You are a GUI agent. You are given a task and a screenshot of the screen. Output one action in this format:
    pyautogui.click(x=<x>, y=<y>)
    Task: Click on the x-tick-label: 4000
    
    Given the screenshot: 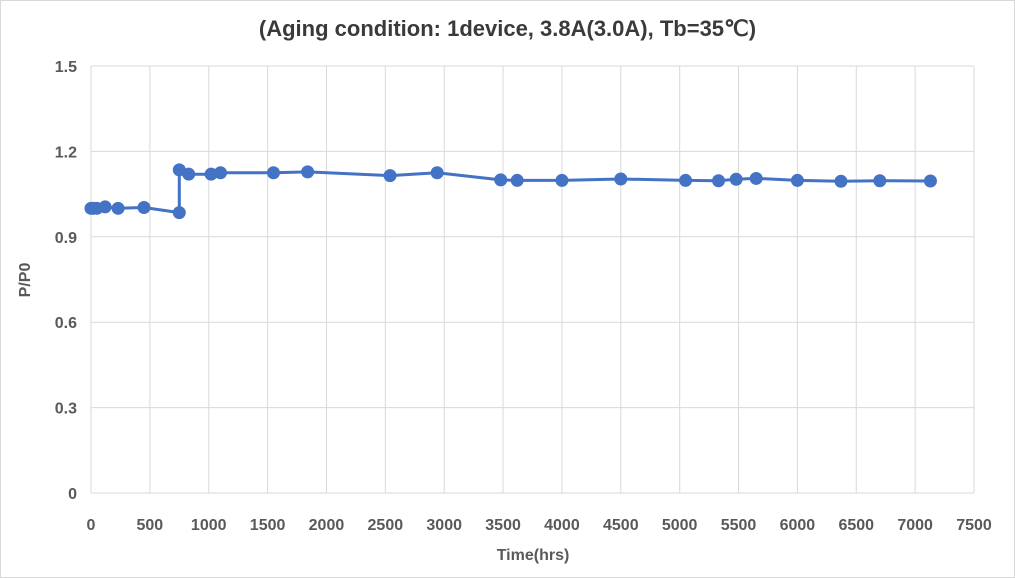 What is the action you would take?
    pyautogui.click(x=562, y=525)
    